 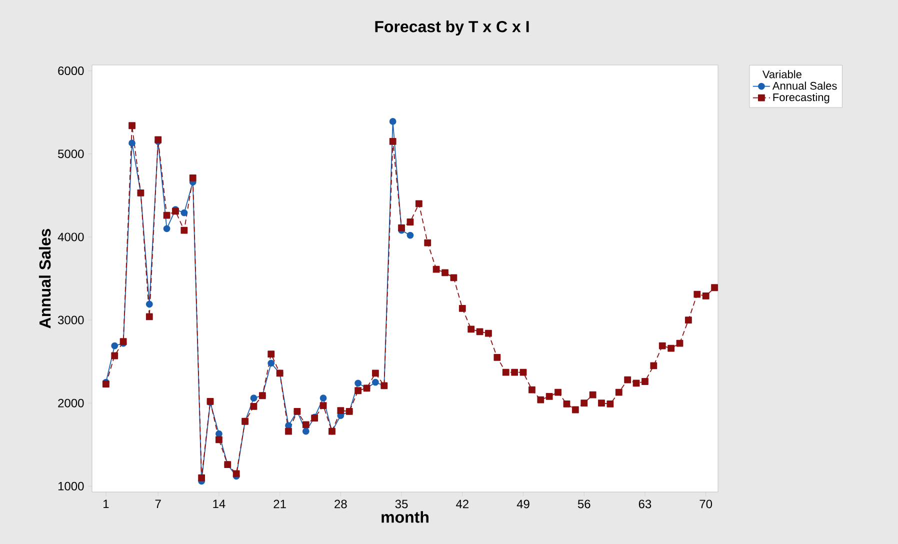 What do you see at coordinates (71, 71) in the screenshot?
I see `y-tick-label: 6000` at bounding box center [71, 71].